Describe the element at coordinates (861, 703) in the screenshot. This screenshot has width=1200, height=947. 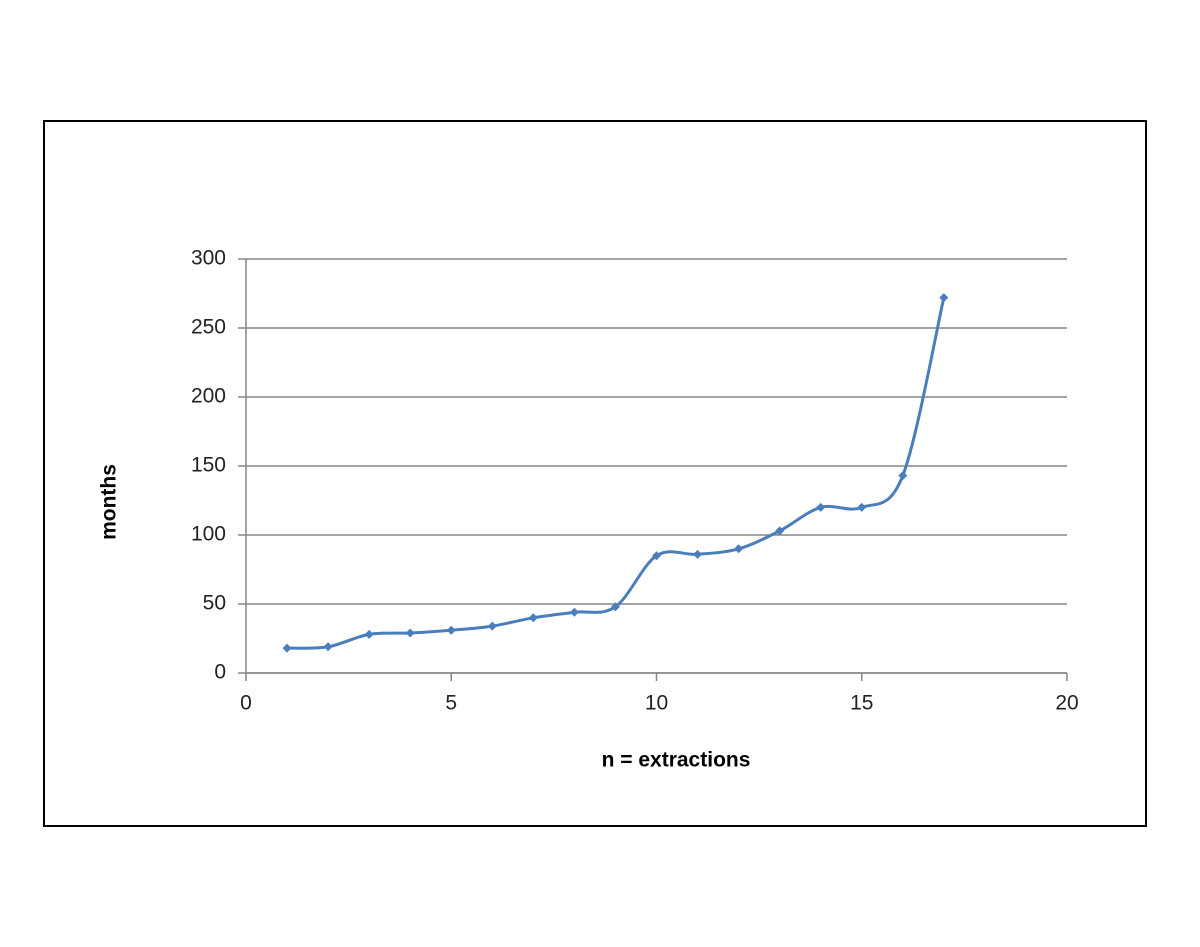
I see `x-tick-label: 15` at that location.